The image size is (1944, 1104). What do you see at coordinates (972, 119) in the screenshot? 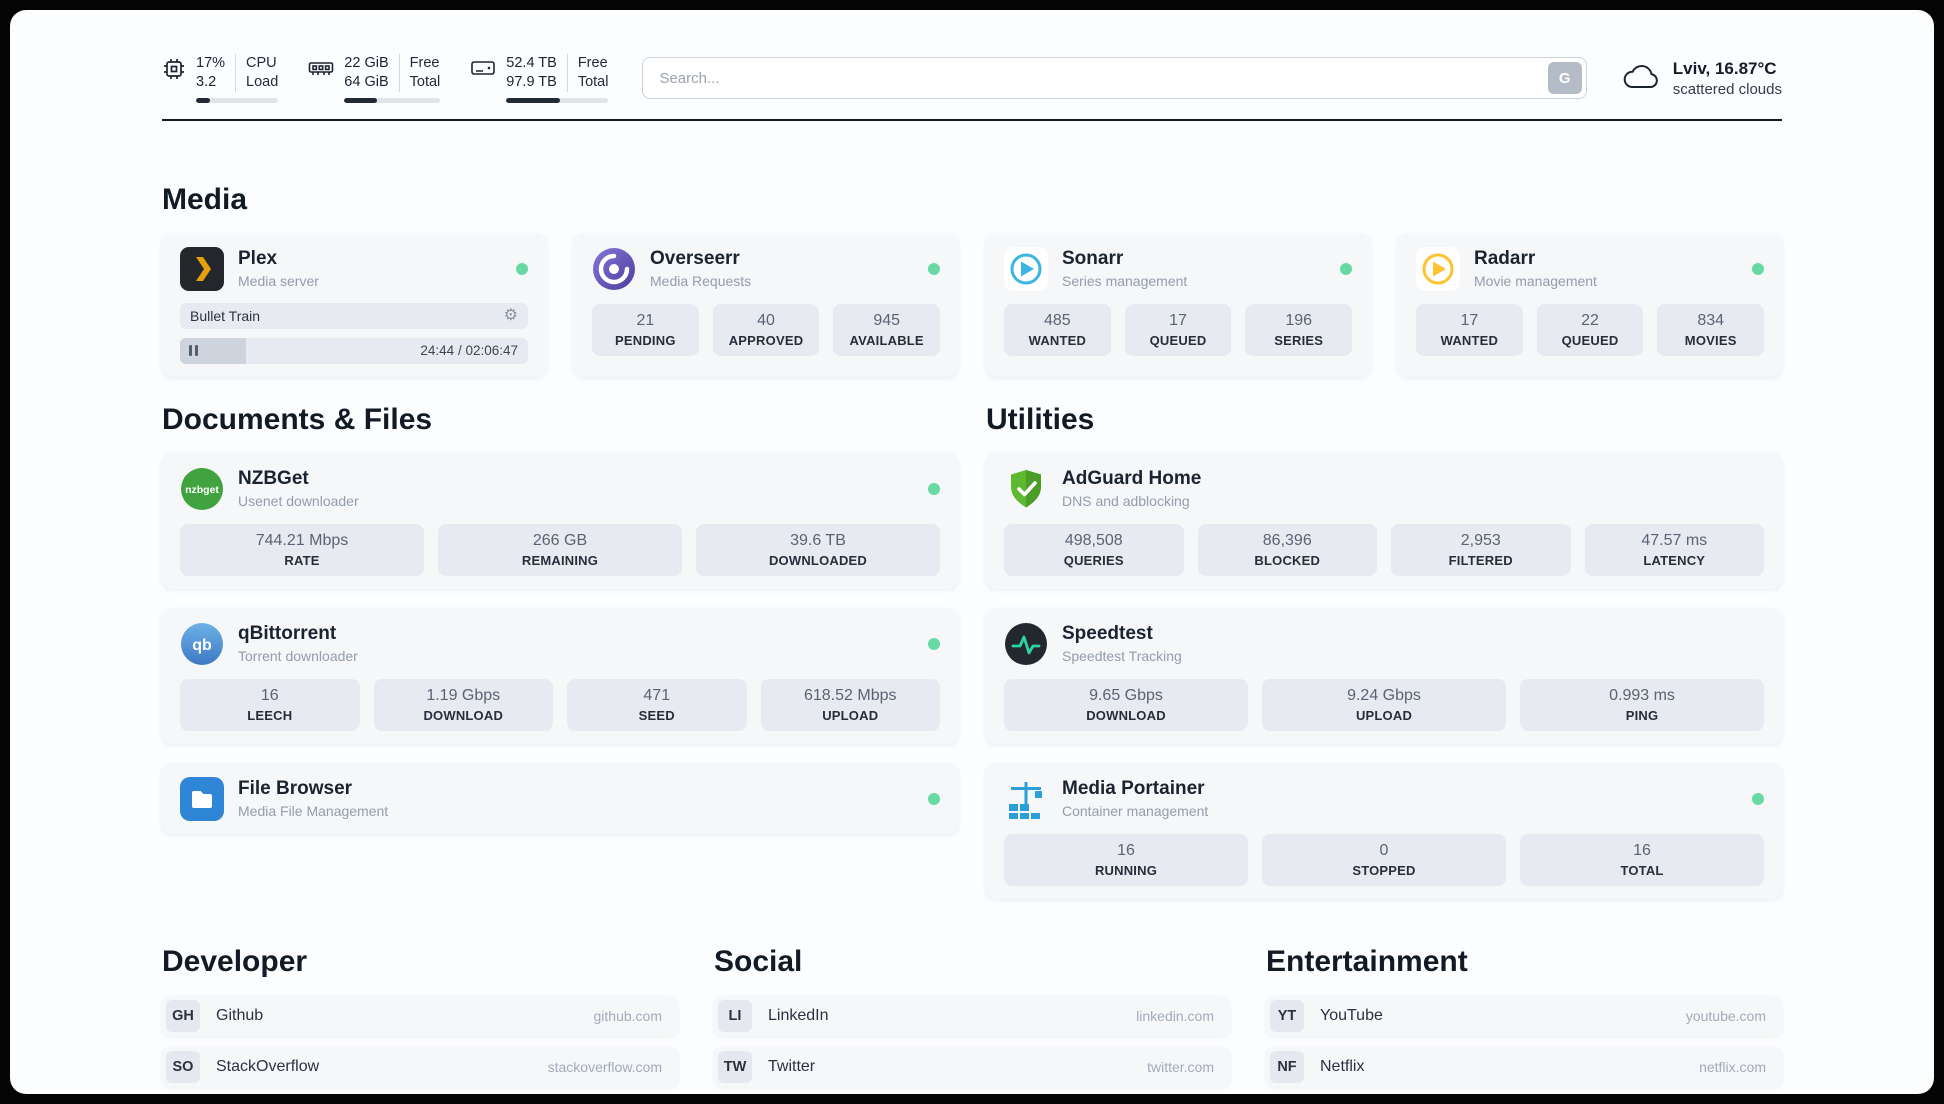
I see `header-divider` at bounding box center [972, 119].